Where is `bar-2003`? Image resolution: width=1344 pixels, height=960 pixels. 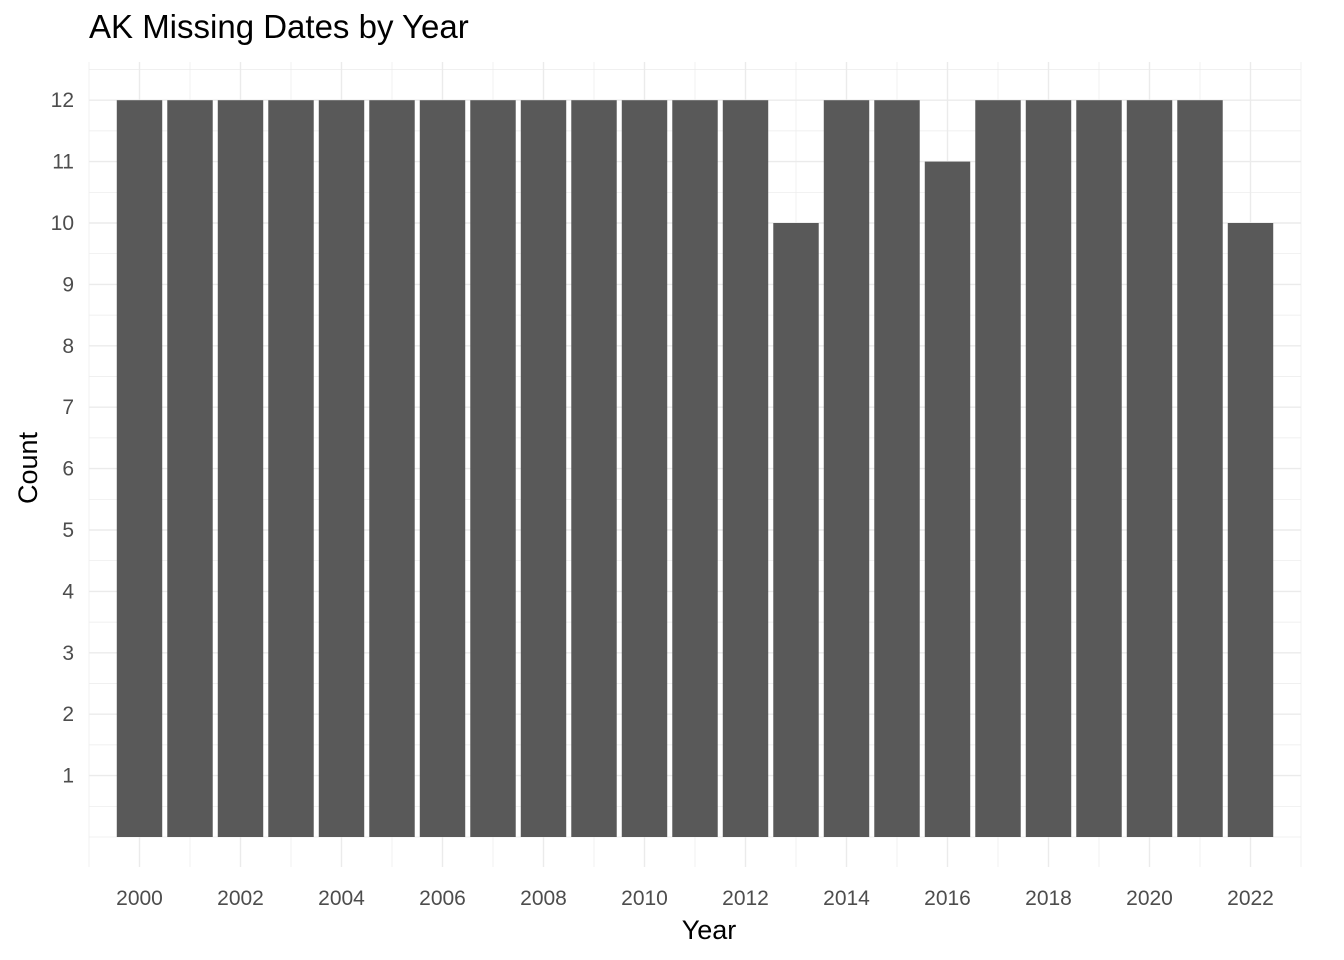
bar-2003 is located at coordinates (291, 468).